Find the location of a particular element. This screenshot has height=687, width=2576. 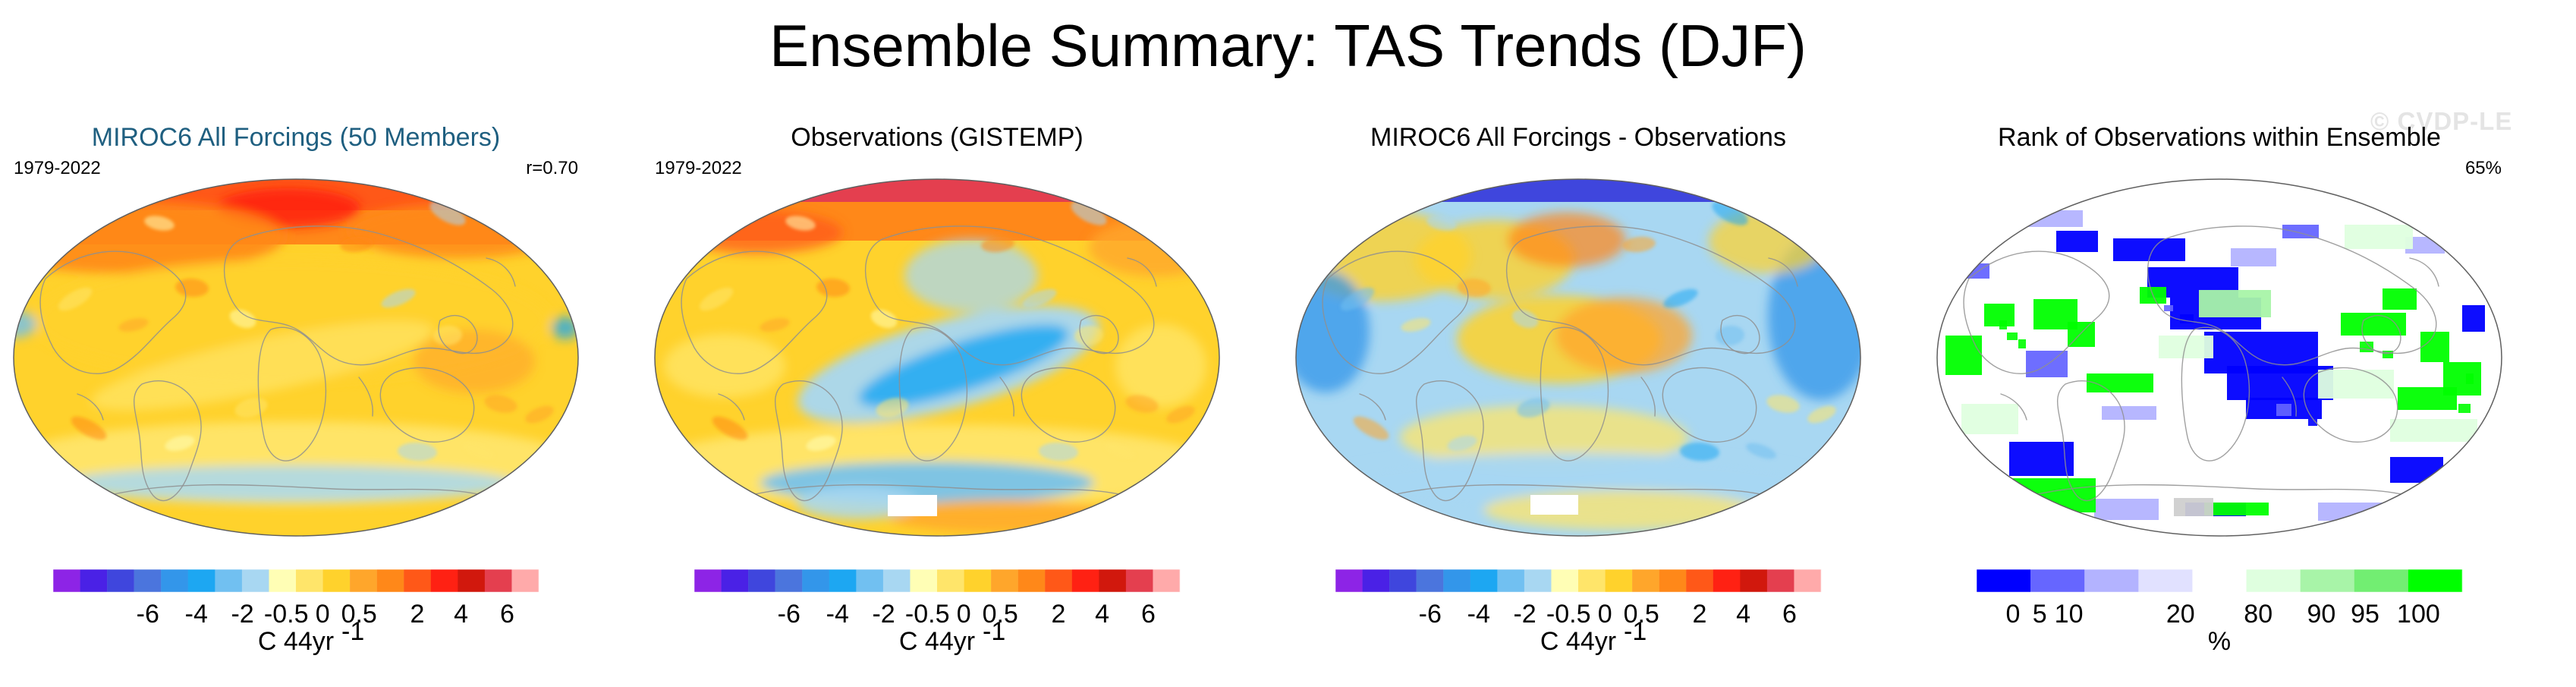

colorbar-tick-label-5: 0 is located at coordinates (1605, 614).